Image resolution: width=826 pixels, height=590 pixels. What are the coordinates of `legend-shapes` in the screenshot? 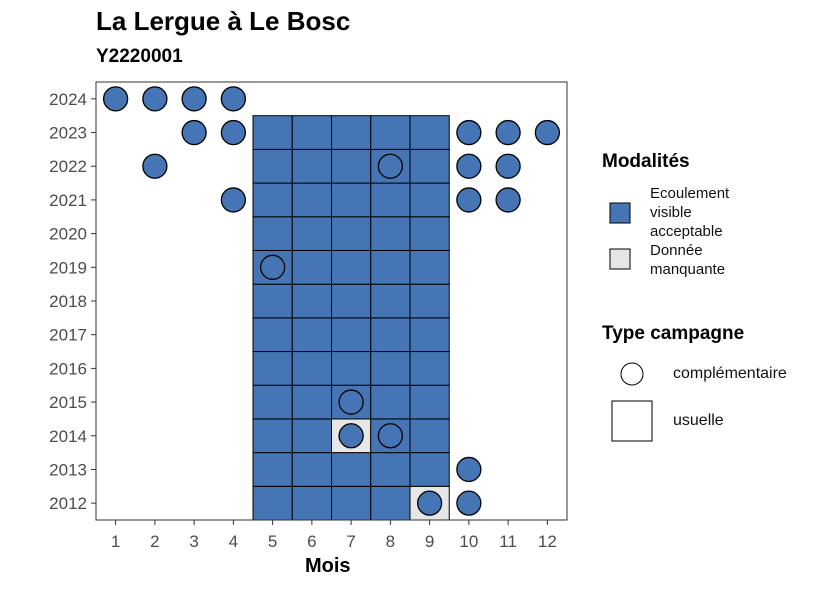 It's located at (631, 322).